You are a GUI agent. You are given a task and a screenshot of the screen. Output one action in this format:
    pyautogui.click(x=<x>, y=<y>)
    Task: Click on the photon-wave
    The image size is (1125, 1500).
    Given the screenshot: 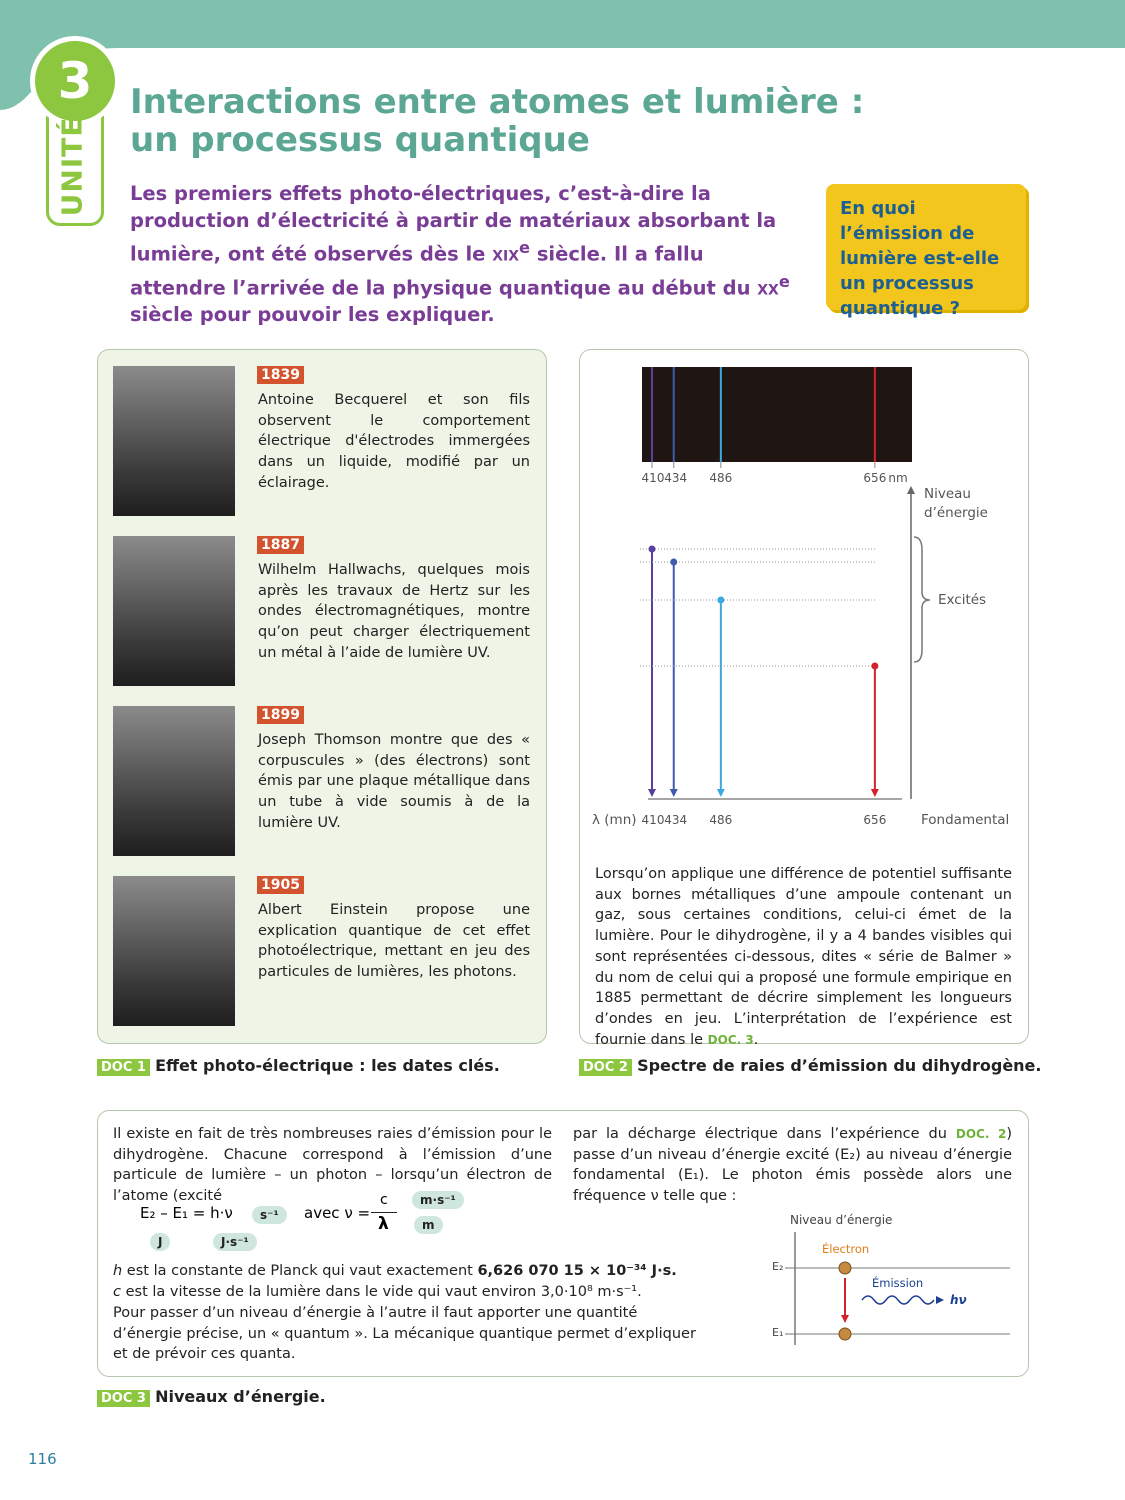 What is the action you would take?
    pyautogui.click(x=898, y=1300)
    